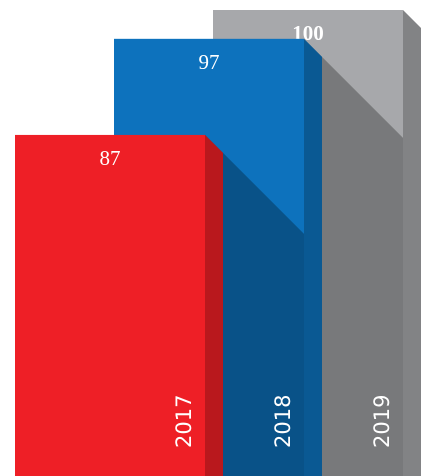  Describe the element at coordinates (209, 62) in the screenshot. I see `value-label: 97` at that location.